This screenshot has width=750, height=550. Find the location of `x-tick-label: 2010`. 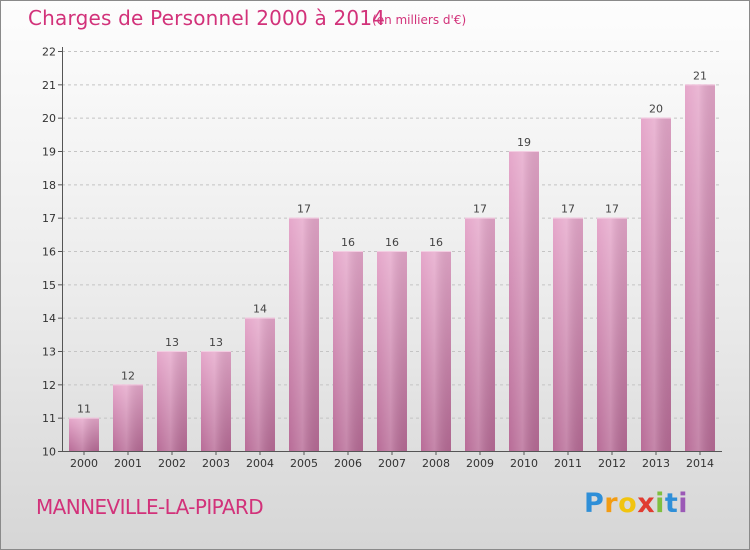

x-tick-label: 2010 is located at coordinates (524, 463).